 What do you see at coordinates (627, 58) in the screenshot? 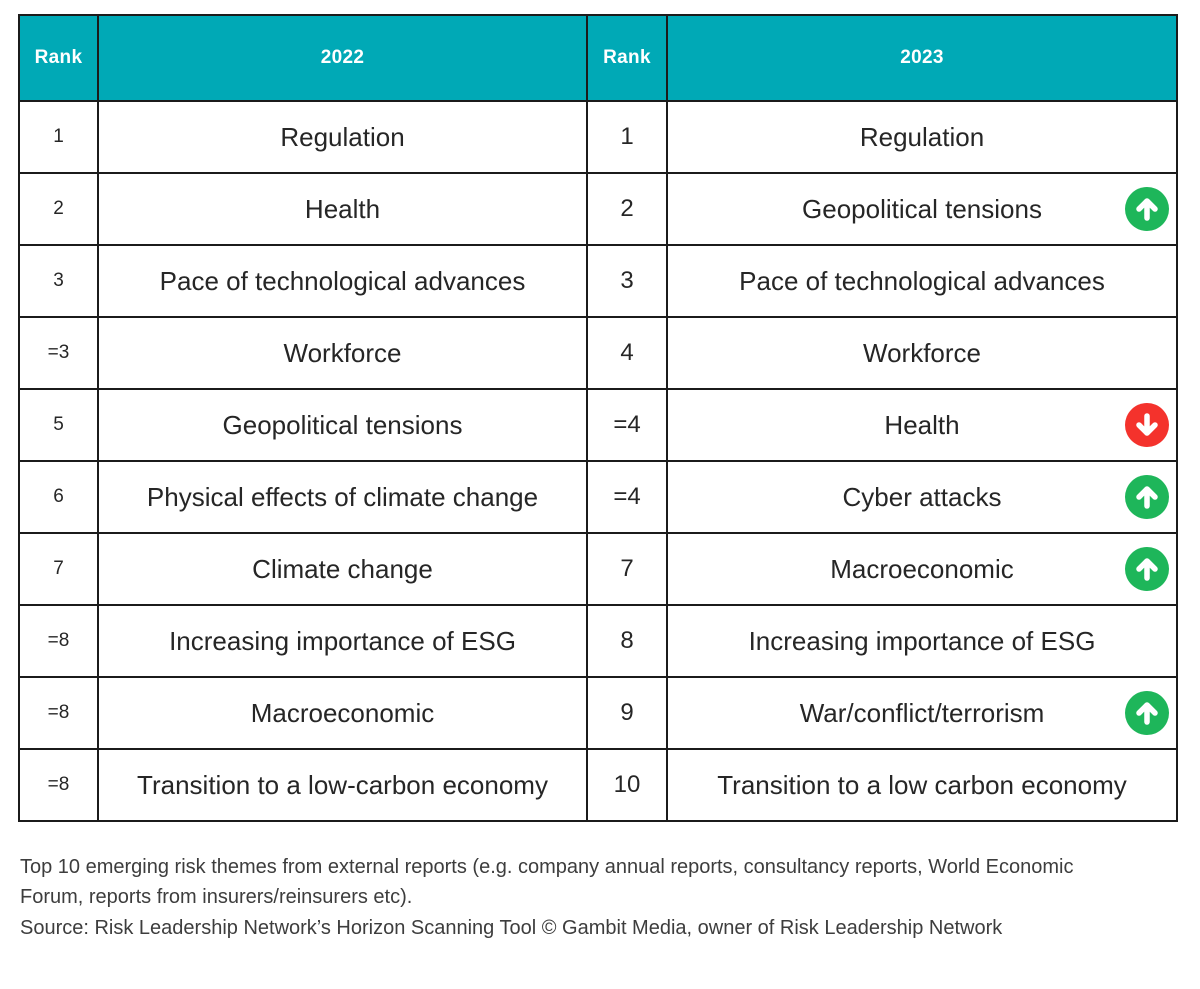
I see `header-rank-2023: Rank` at bounding box center [627, 58].